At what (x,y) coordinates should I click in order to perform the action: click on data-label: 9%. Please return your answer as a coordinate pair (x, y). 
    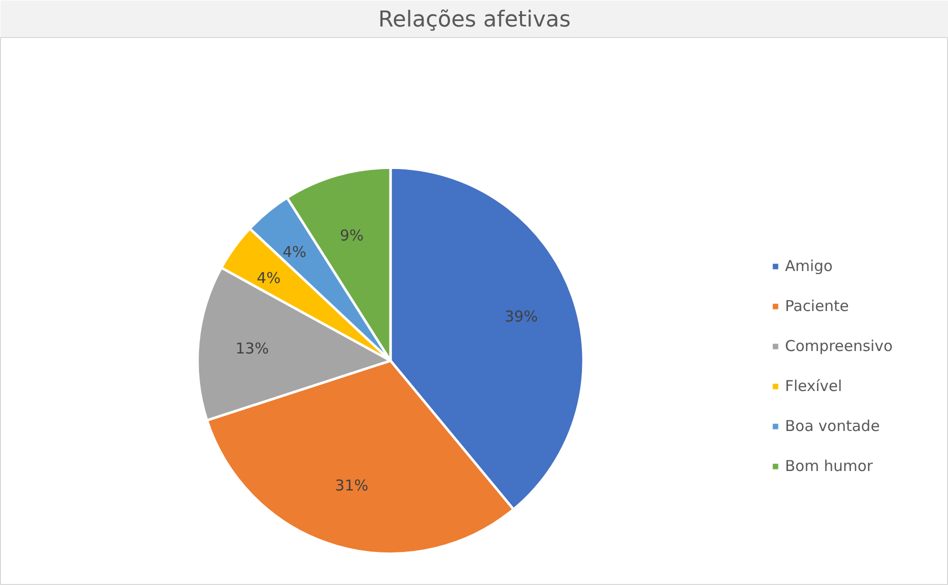
    Looking at the image, I should click on (352, 235).